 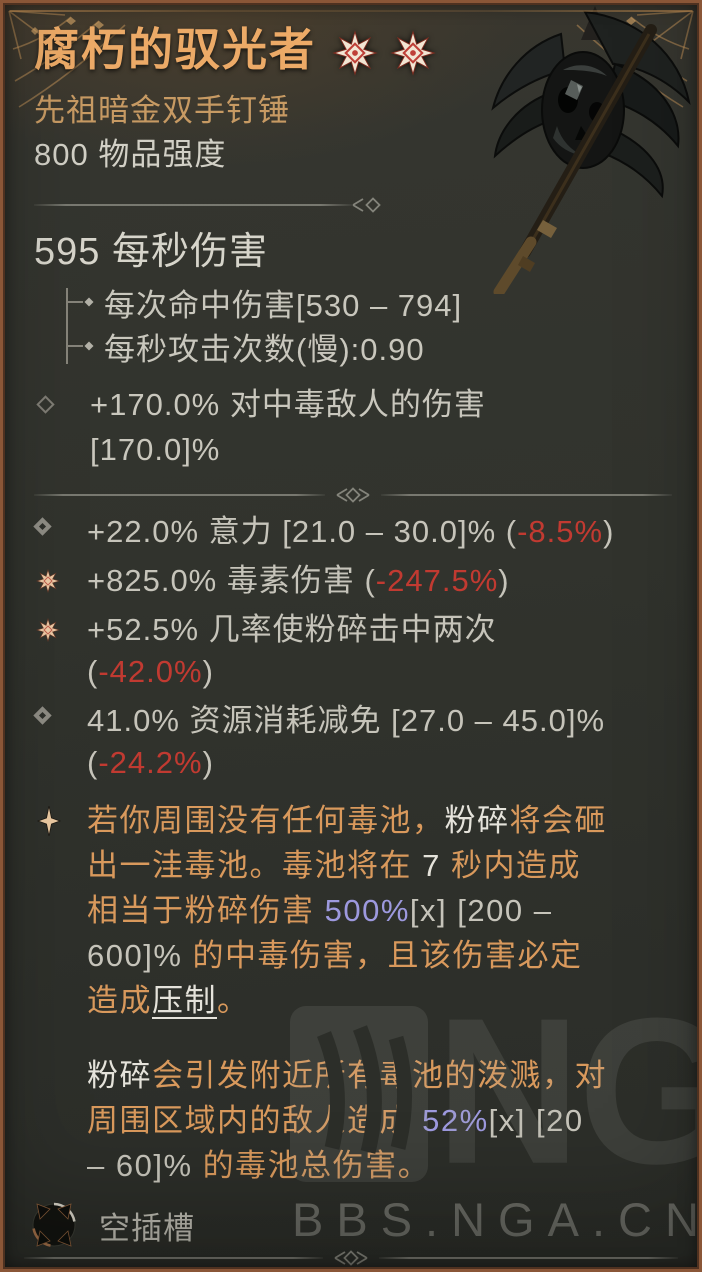 I want to click on socket-row: 空插槽, so click(x=348, y=1225).